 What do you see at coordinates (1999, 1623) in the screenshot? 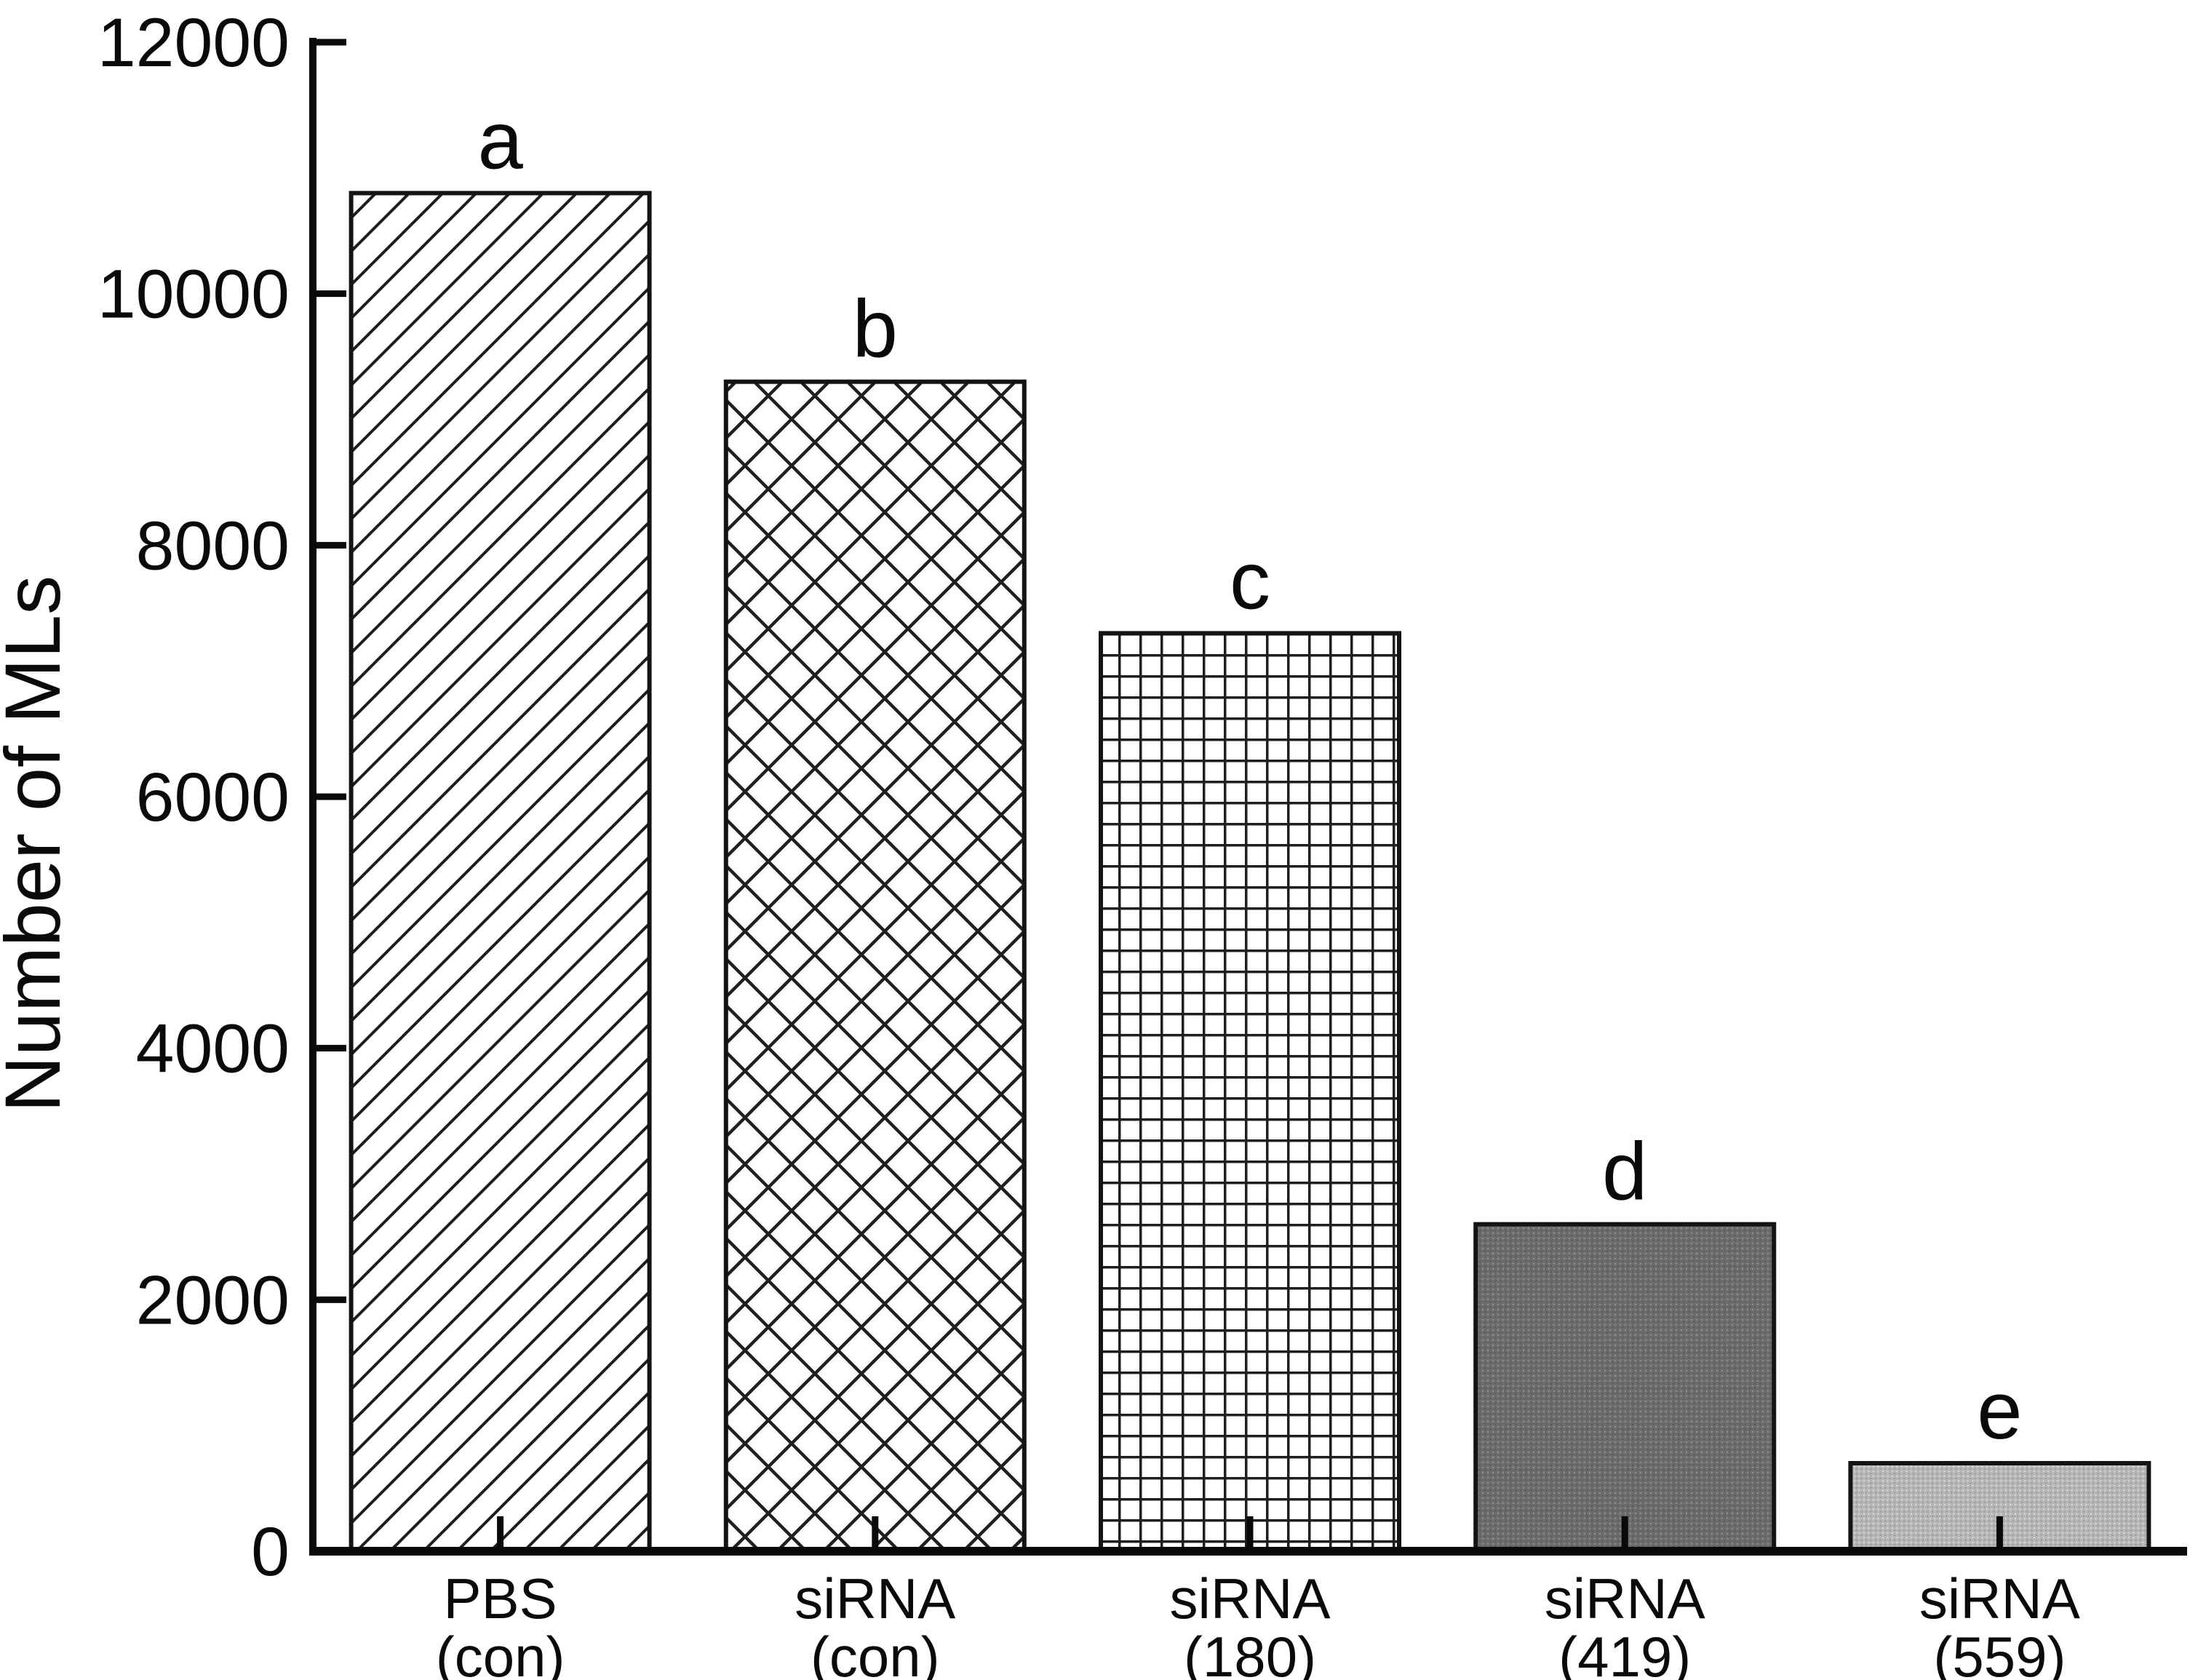
I see `x-category-label: siRNA (559)` at bounding box center [1999, 1623].